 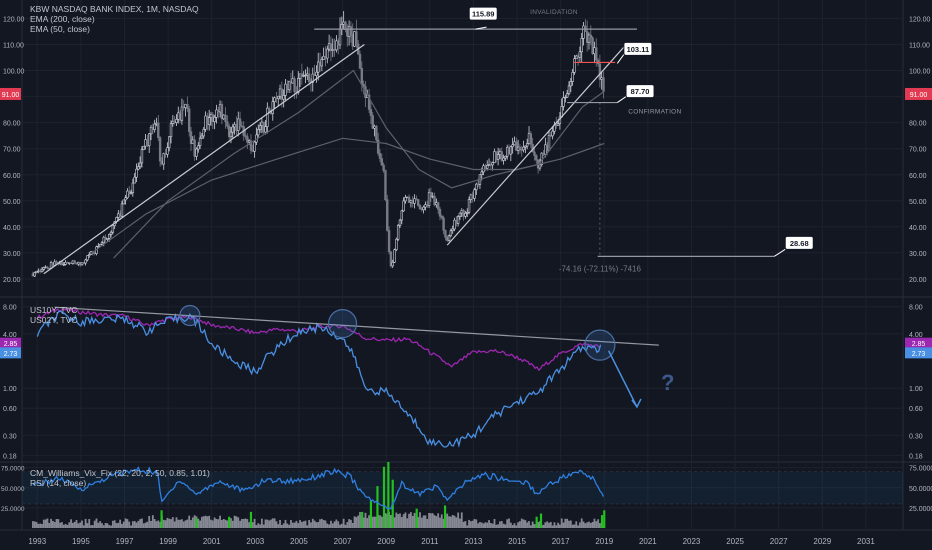 What do you see at coordinates (62, 19) in the screenshot?
I see `ema200-label: EMA (200, close)` at bounding box center [62, 19].